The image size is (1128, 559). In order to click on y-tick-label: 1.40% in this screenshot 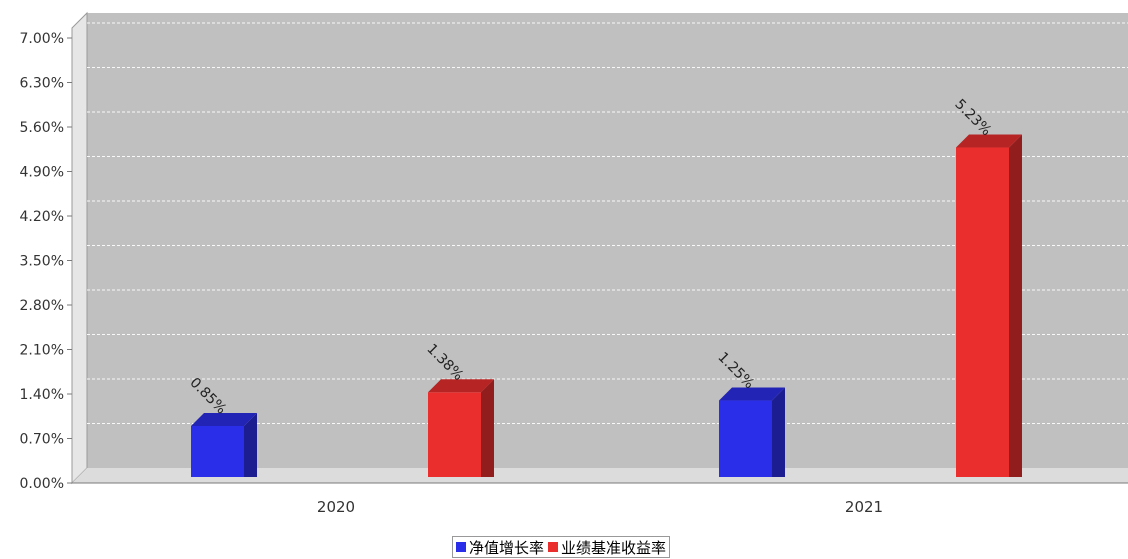, I will do `click(42, 395)`.